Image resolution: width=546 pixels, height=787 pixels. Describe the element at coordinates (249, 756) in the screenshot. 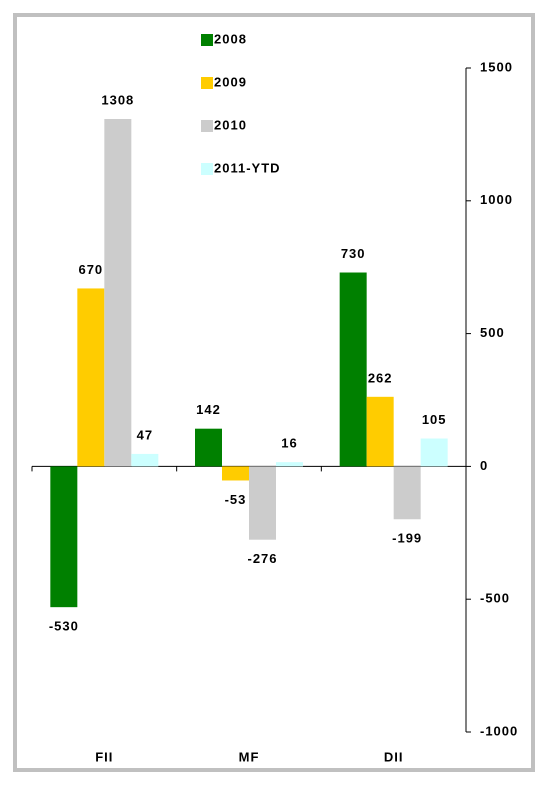

I see `x-tick-label: MF` at that location.